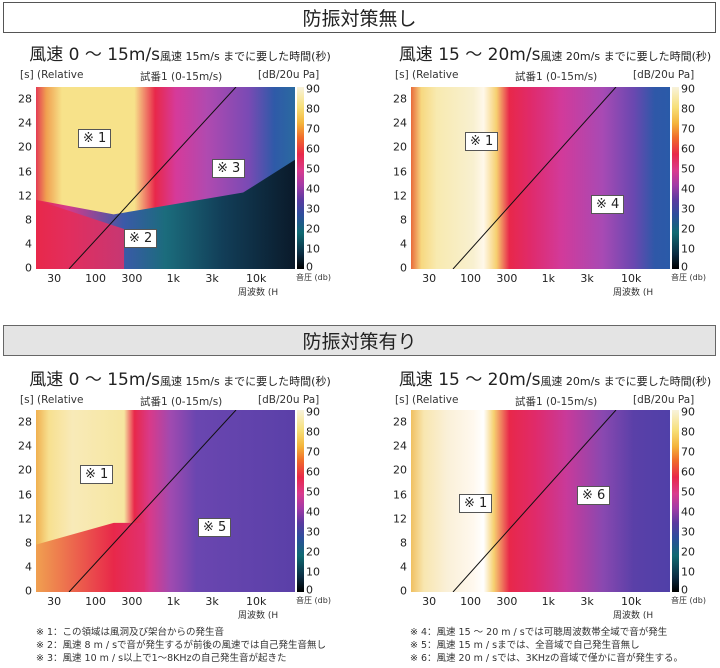 The width and height of the screenshot is (720, 668). I want to click on annotation-5: ※ 5, so click(215, 527).